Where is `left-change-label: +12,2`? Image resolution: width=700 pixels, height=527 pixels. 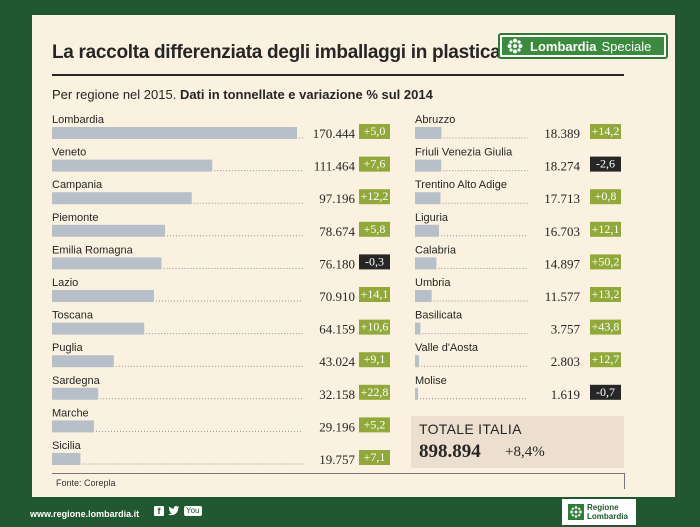 left-change-label: +12,2 is located at coordinates (375, 196).